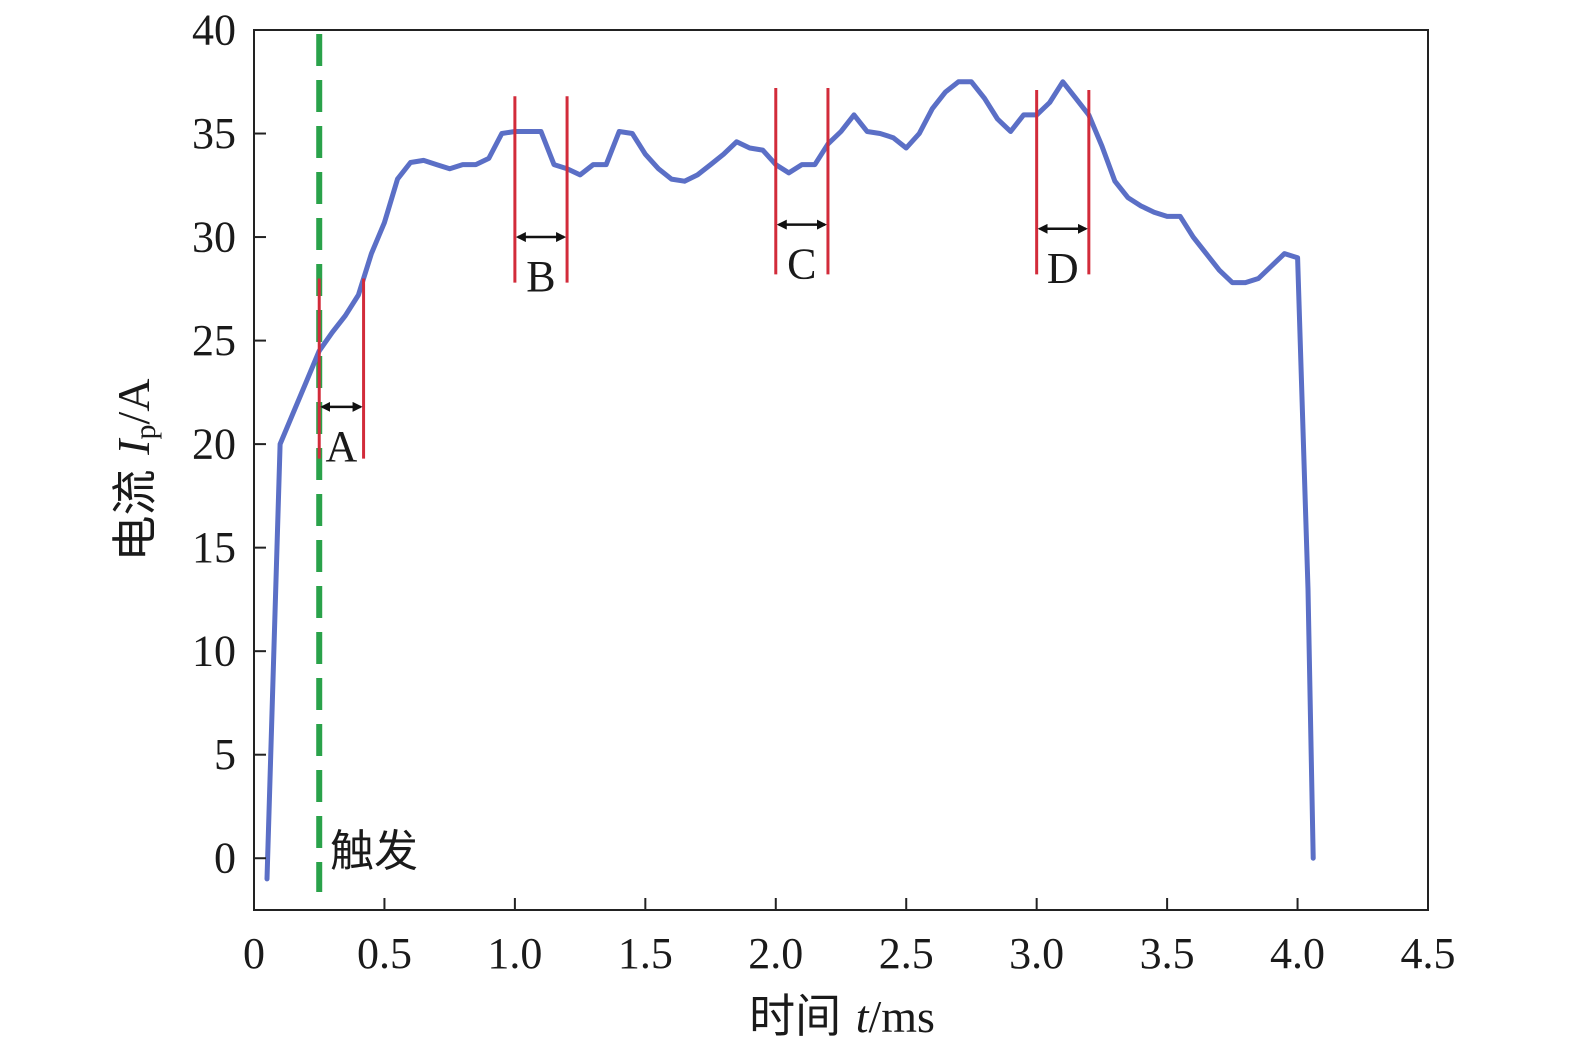  Describe the element at coordinates (374, 851) in the screenshot. I see `trigger-label: 触发` at that location.